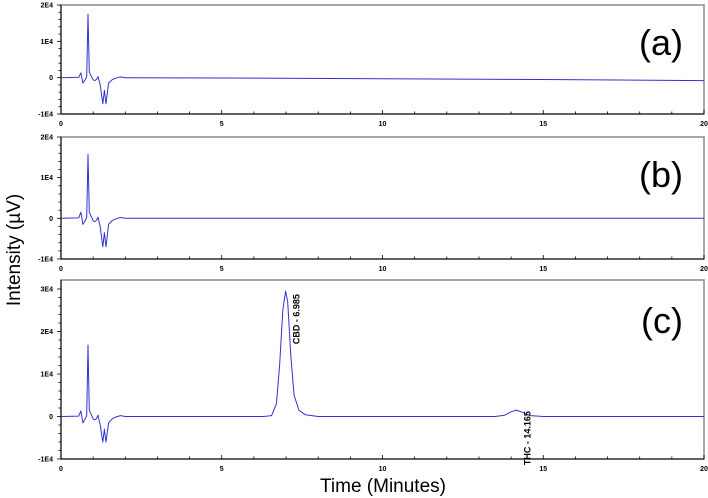 The image size is (708, 498). Describe the element at coordinates (383, 486) in the screenshot. I see `x-axis-title: Time (Minutes)` at that location.